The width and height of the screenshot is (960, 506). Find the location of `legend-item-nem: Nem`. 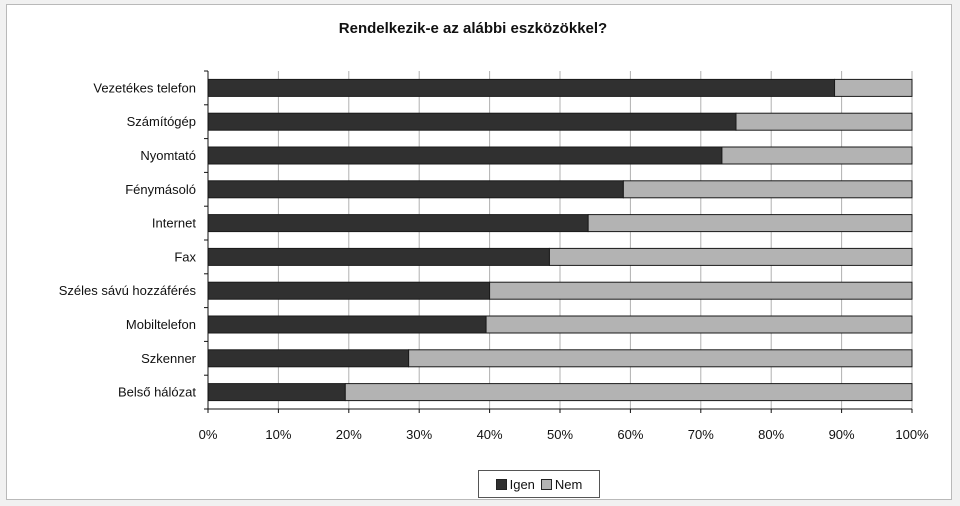

legend-item-nem: Nem is located at coordinates (561, 484).